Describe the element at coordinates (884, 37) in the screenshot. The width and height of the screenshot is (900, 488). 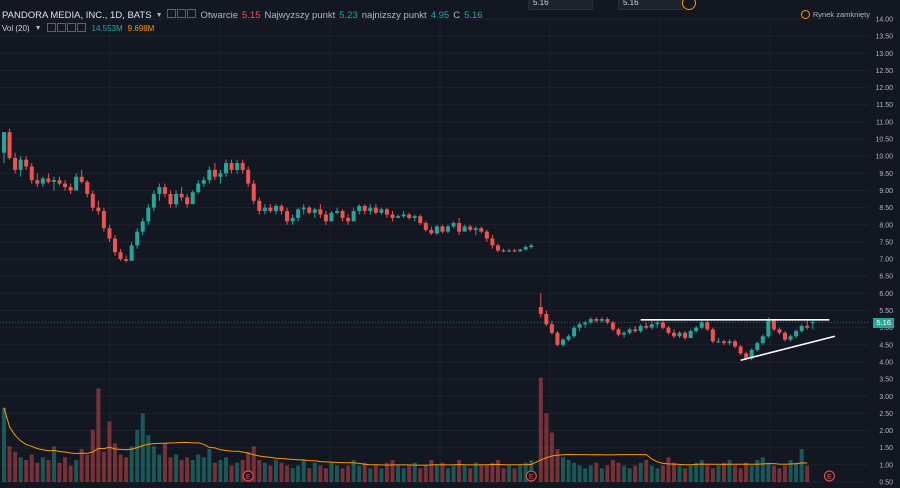
I see `y-tick-label: 13.50` at that location.